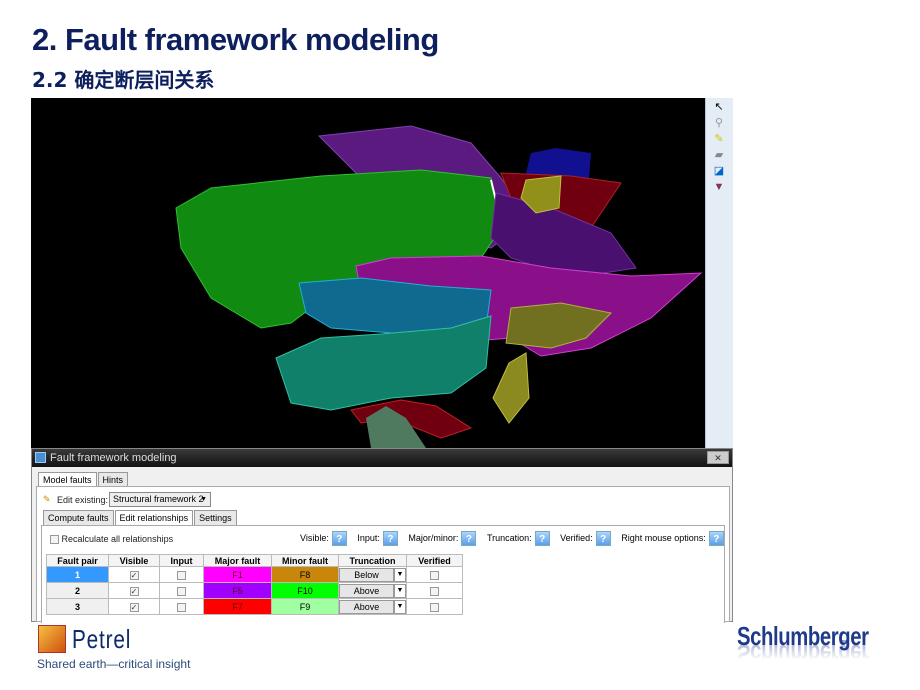  What do you see at coordinates (117, 539) in the screenshot?
I see `recalculate-label: Recalculate all relationships` at bounding box center [117, 539].